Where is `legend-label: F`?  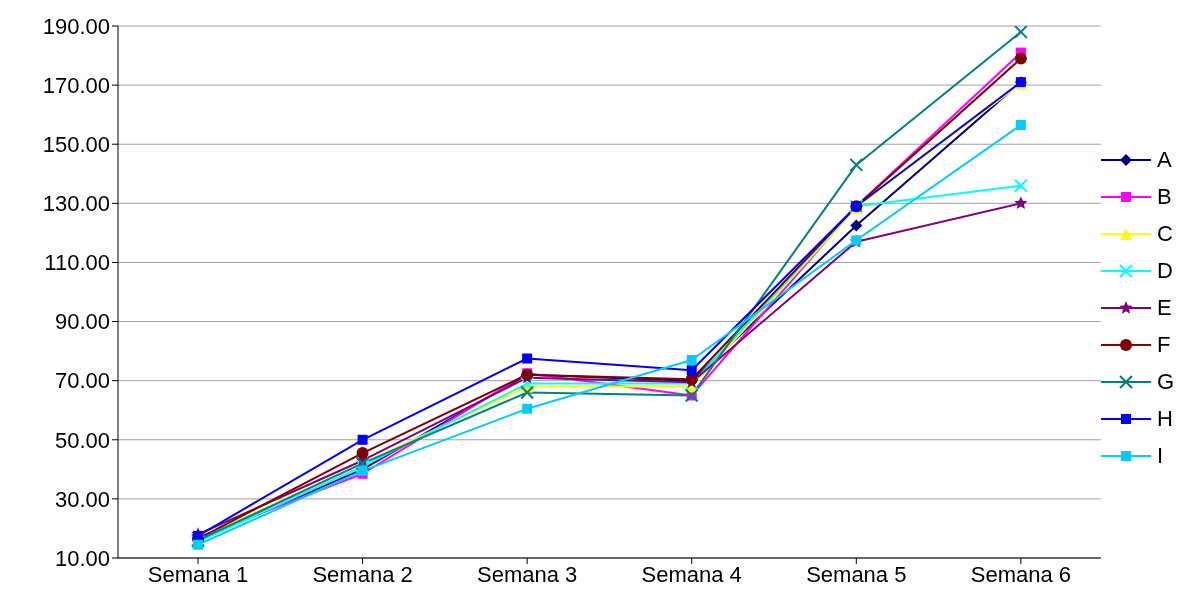 legend-label: F is located at coordinates (1163, 345).